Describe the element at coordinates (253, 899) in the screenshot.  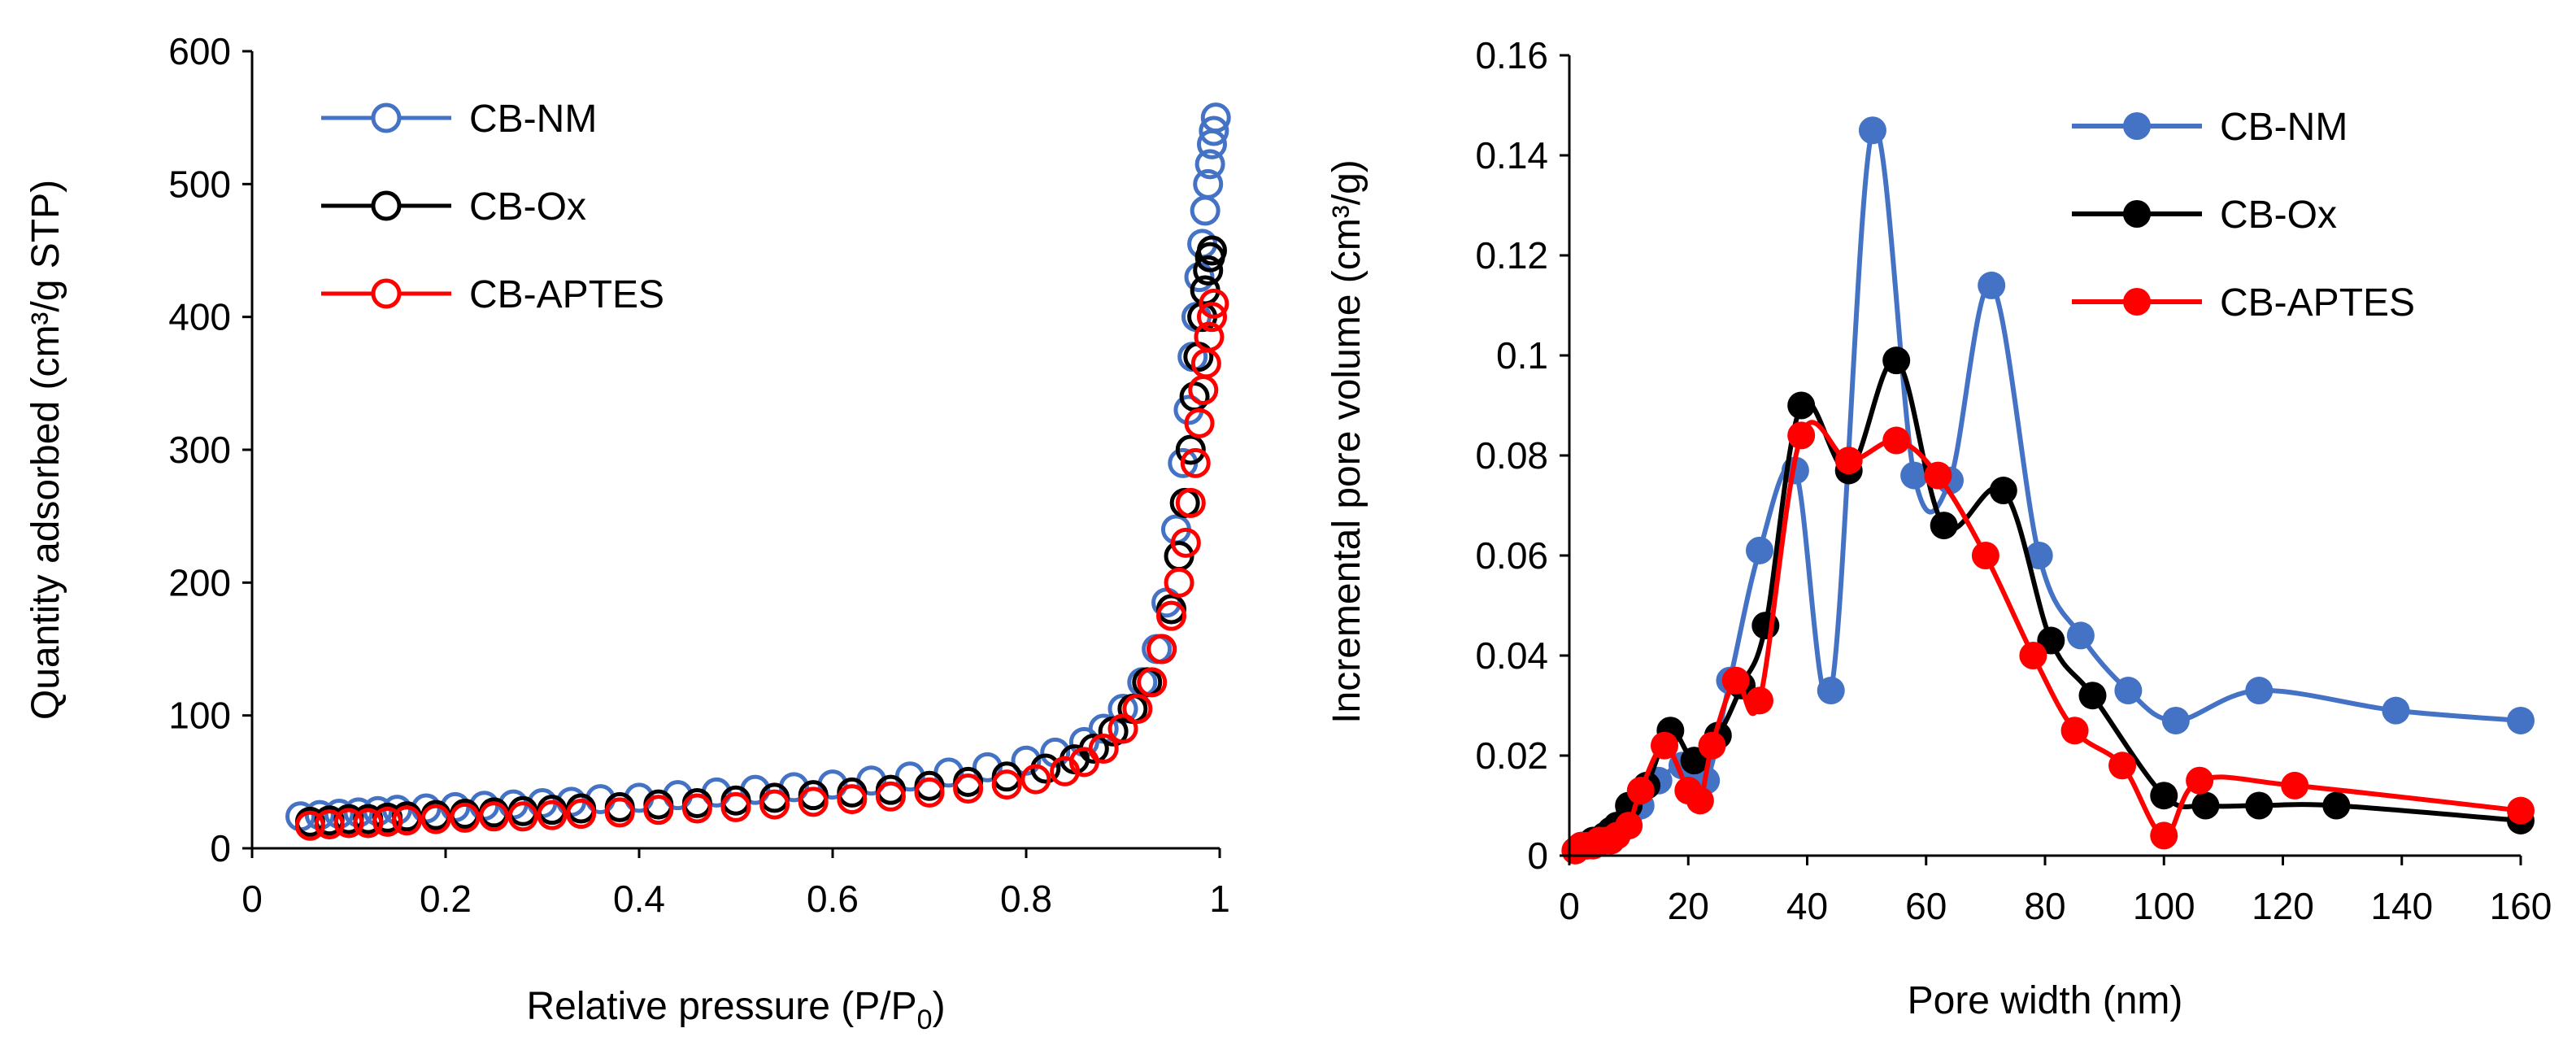
I see `isotherm-x-tick-label: 0` at that location.